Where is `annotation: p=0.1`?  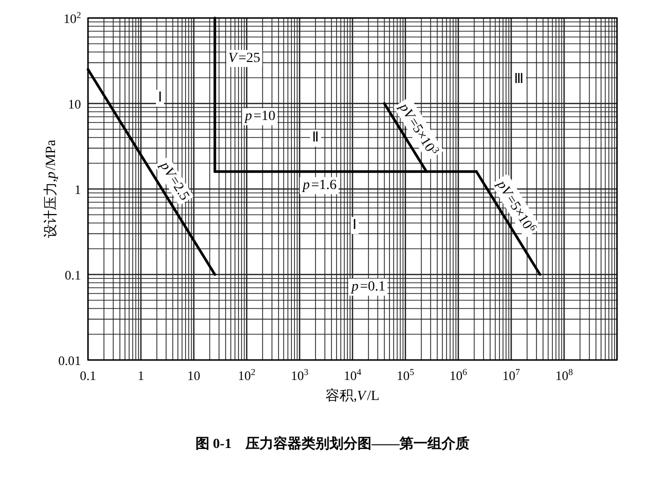
annotation: p=0.1 is located at coordinates (368, 287).